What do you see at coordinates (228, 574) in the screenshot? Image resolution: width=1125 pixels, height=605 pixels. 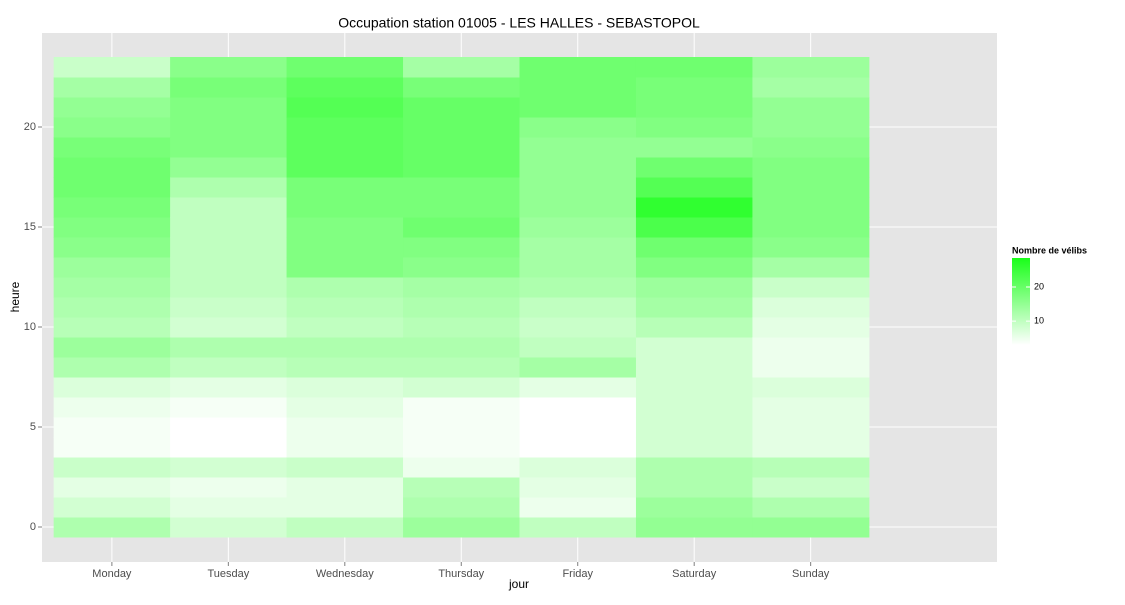 I see `x-tick-label: Tuesday` at bounding box center [228, 574].